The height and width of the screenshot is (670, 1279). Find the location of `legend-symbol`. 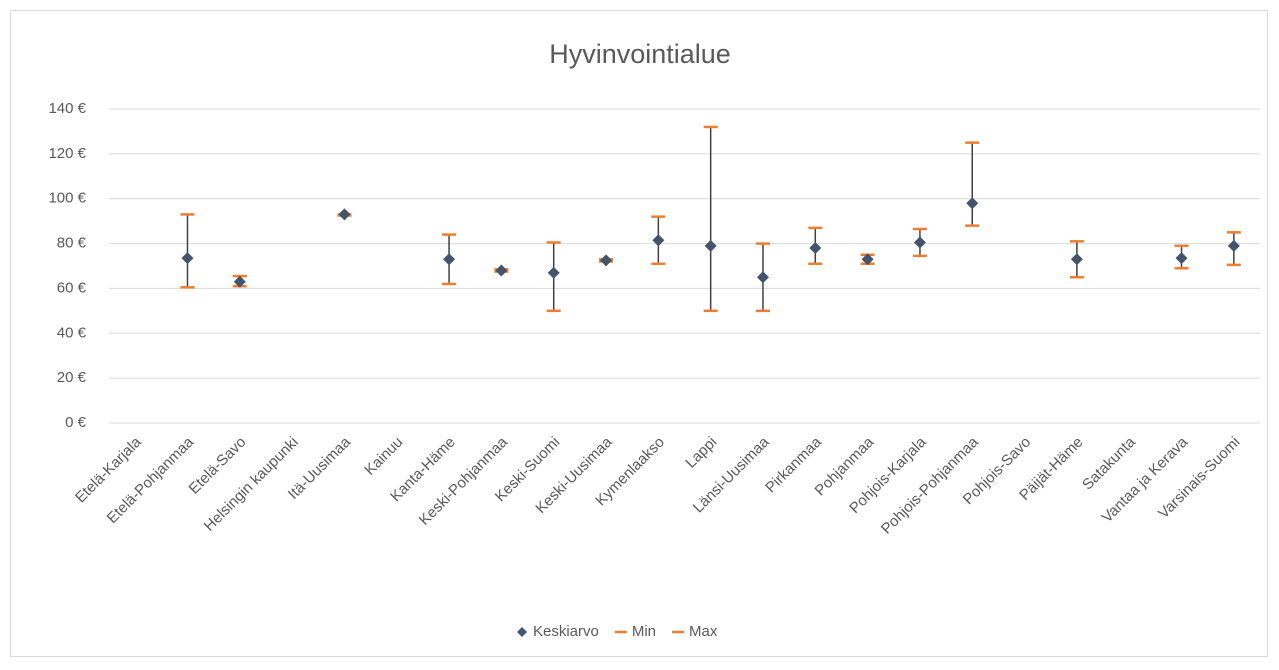

legend-symbol is located at coordinates (522, 632).